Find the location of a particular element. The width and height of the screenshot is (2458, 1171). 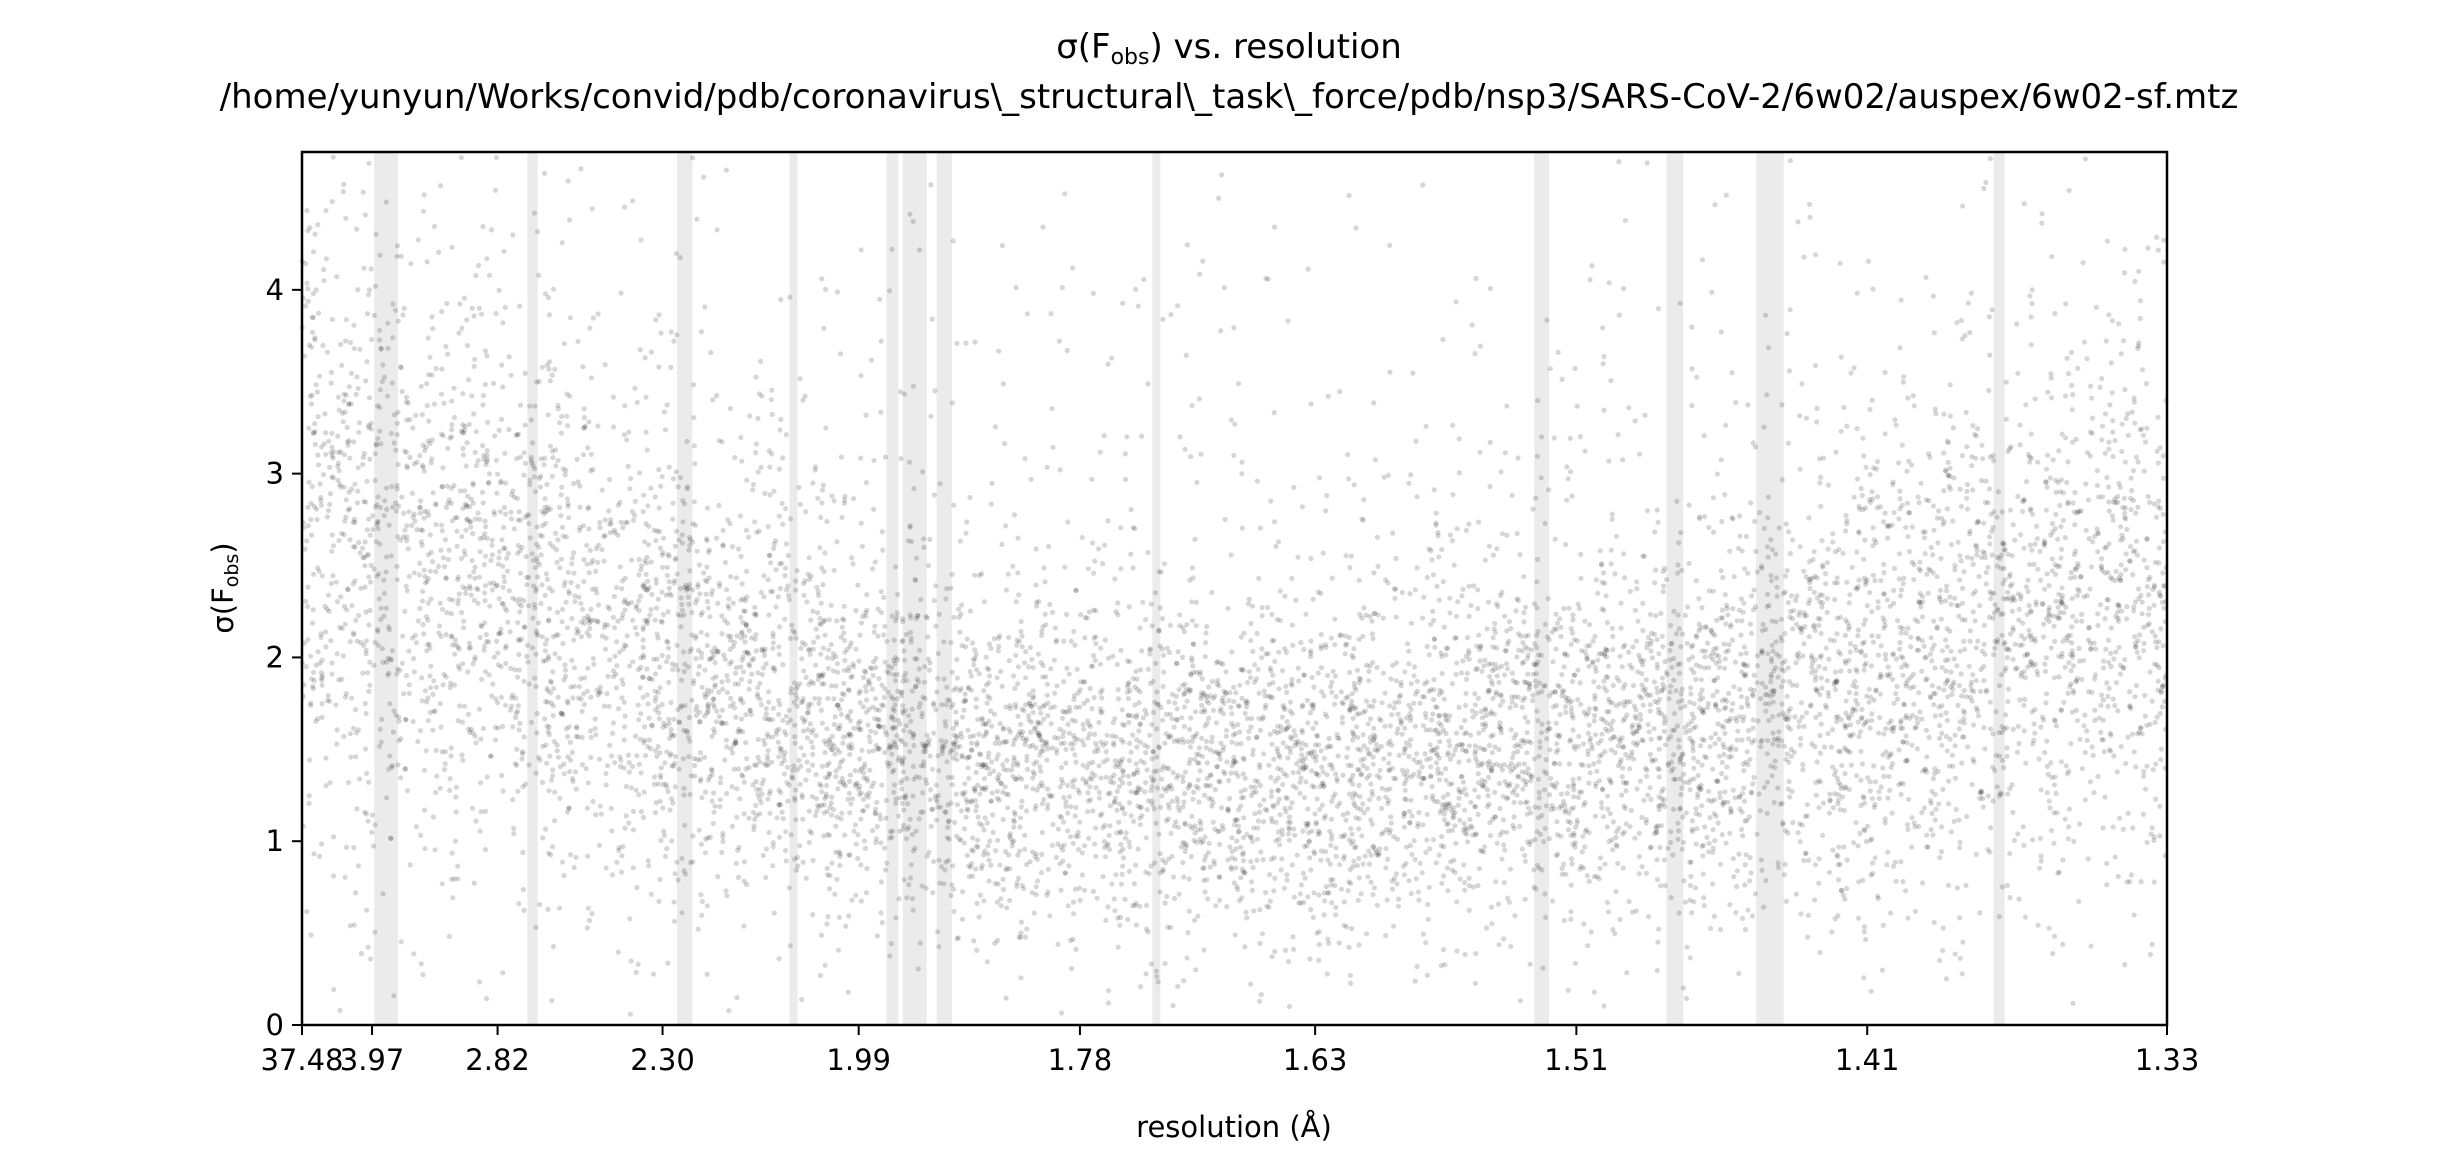

ice-ring-band is located at coordinates (685, 588).